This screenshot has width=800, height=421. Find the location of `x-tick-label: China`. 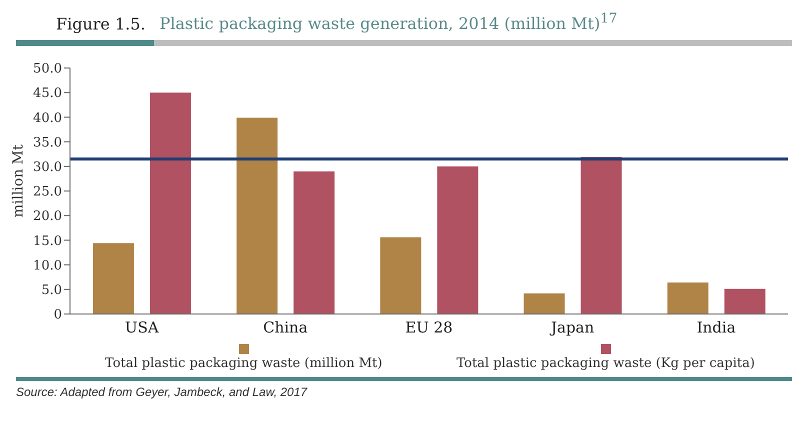

x-tick-label: China is located at coordinates (285, 327).